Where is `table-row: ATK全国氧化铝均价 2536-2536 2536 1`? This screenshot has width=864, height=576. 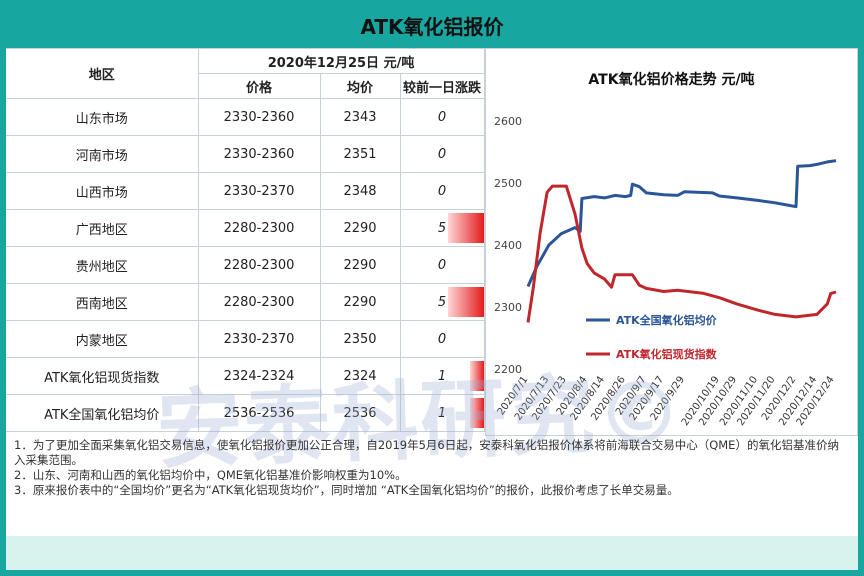
table-row: ATK全国氧化铝均价 2536-2536 2536 1 is located at coordinates (245, 413).